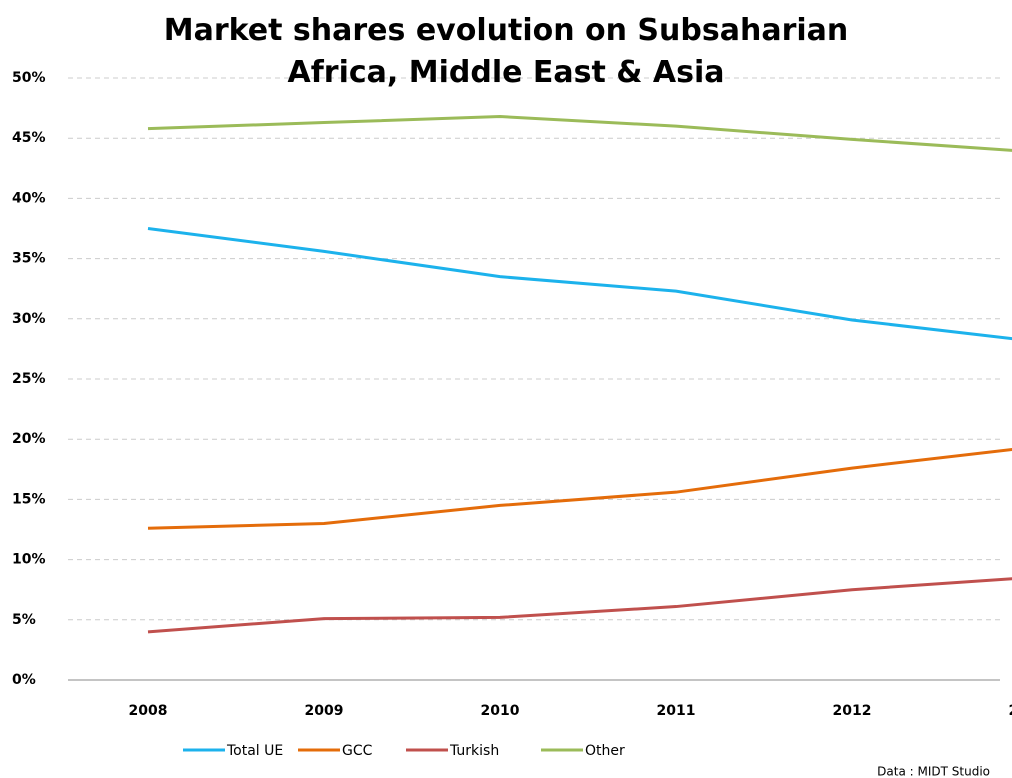 The height and width of the screenshot is (778, 1012). I want to click on y-tick-label: 5%, so click(24, 620).